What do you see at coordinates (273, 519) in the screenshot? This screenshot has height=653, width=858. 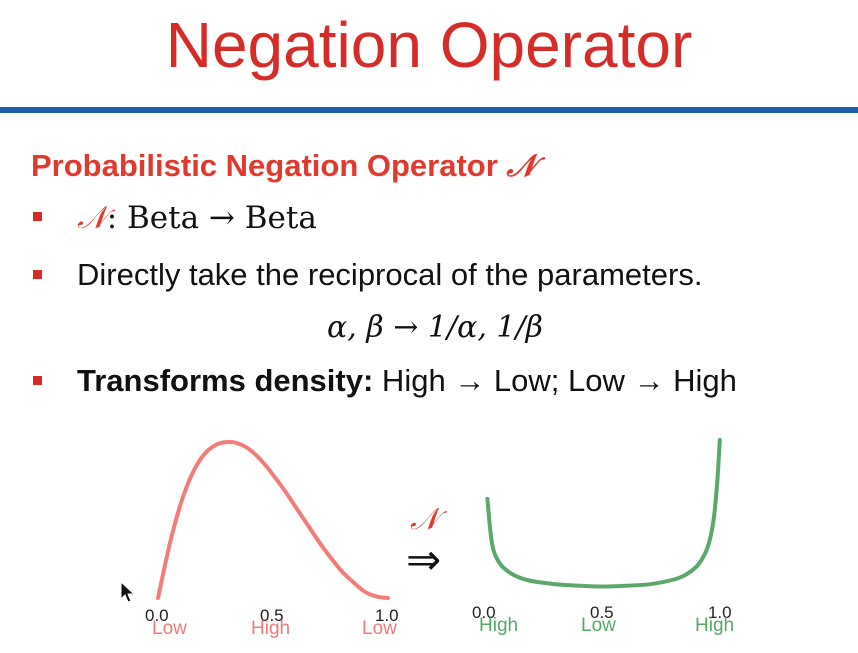 I see `density-curve-before` at bounding box center [273, 519].